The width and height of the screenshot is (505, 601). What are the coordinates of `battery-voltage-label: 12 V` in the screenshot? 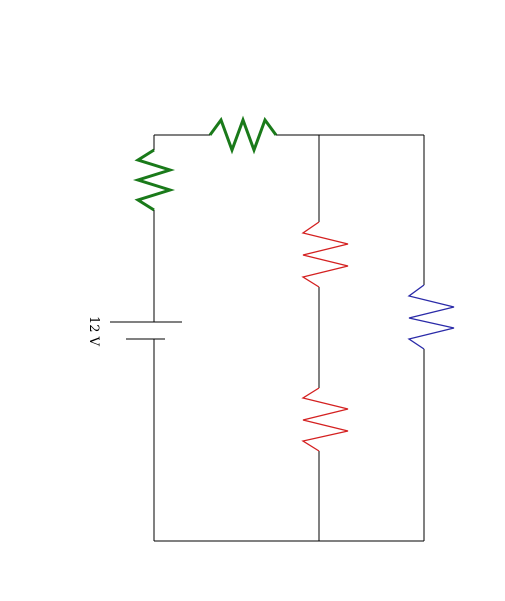 It's located at (93, 331).